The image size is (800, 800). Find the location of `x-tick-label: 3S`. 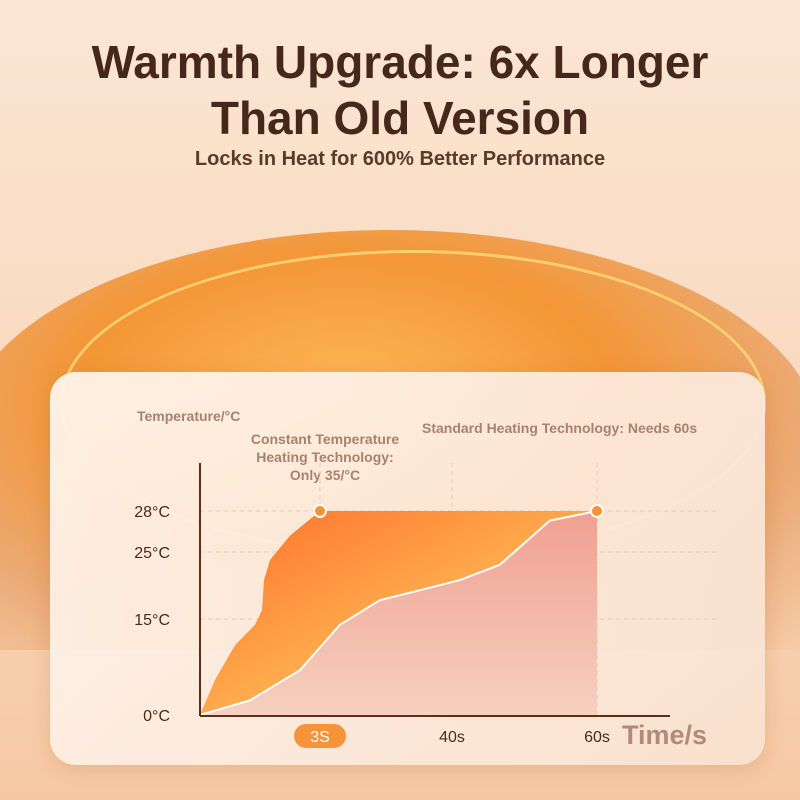

x-tick-label: 3S is located at coordinates (320, 737).